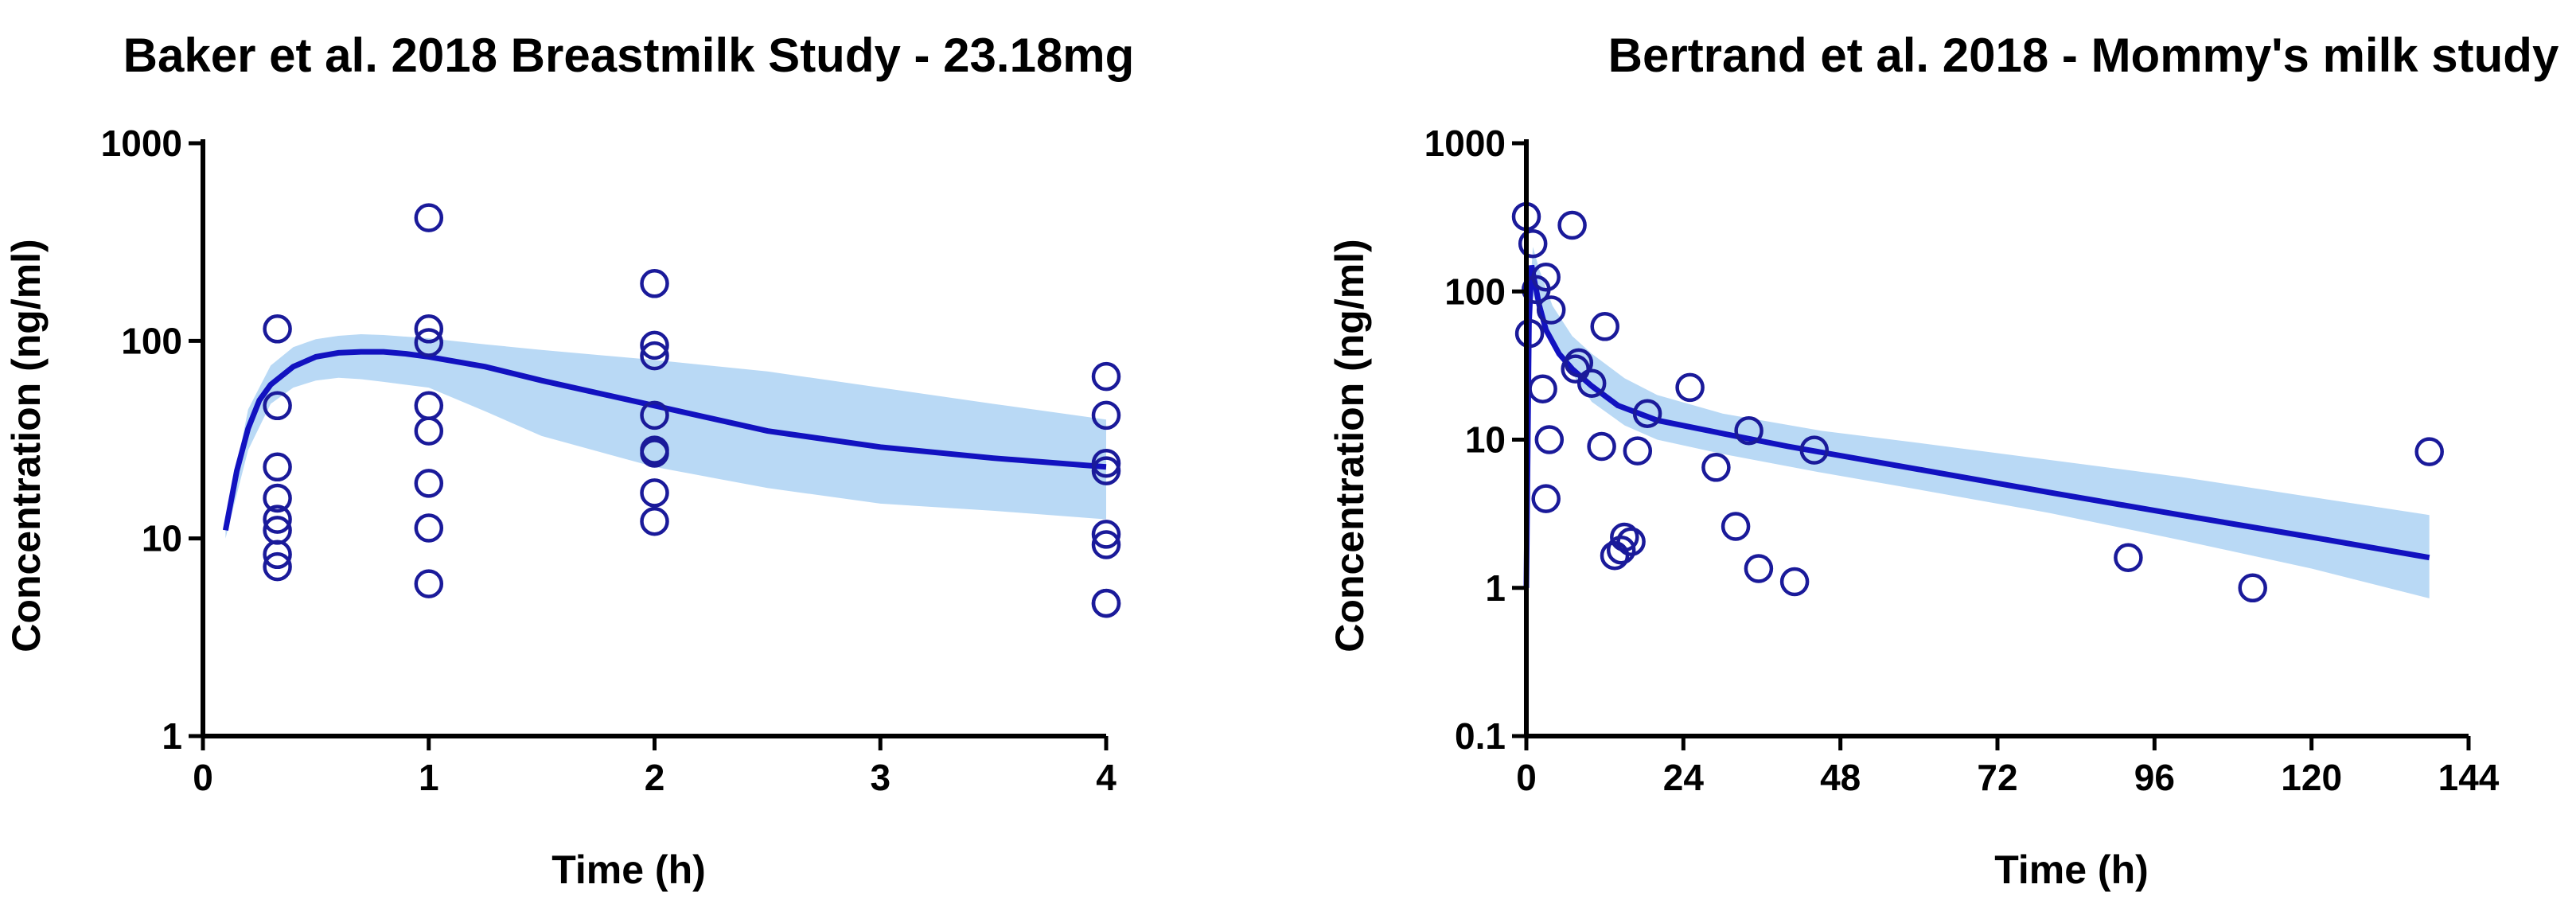  Describe the element at coordinates (1106, 777) in the screenshot. I see `x-tick-label: 4` at that location.